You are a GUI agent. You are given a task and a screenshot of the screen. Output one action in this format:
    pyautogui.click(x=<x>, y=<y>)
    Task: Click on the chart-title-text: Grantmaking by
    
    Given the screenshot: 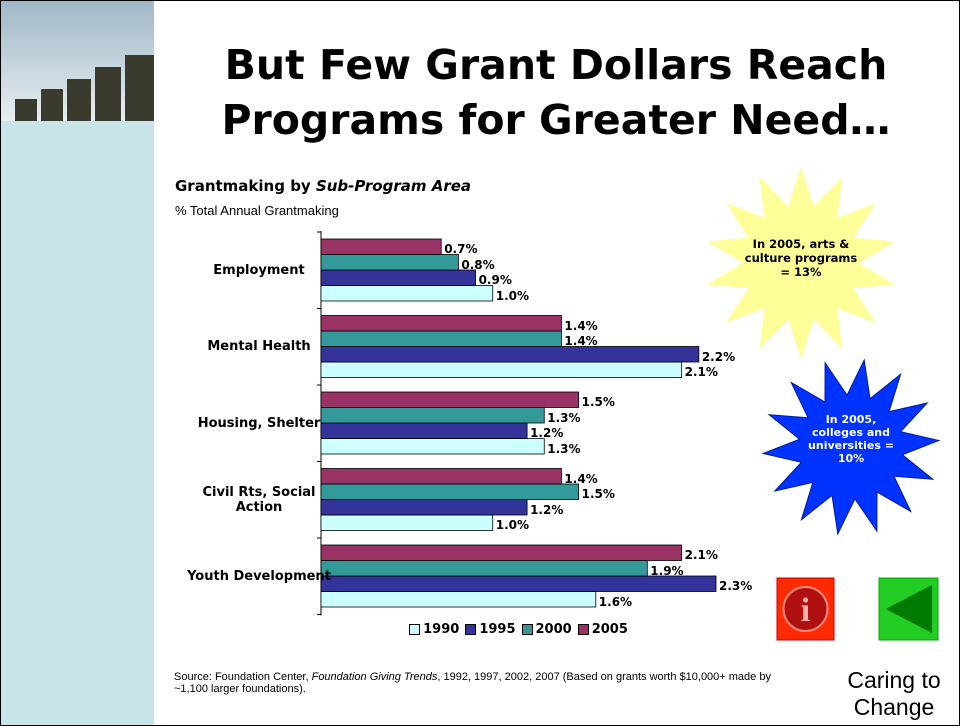 What is the action you would take?
    pyautogui.click(x=243, y=186)
    